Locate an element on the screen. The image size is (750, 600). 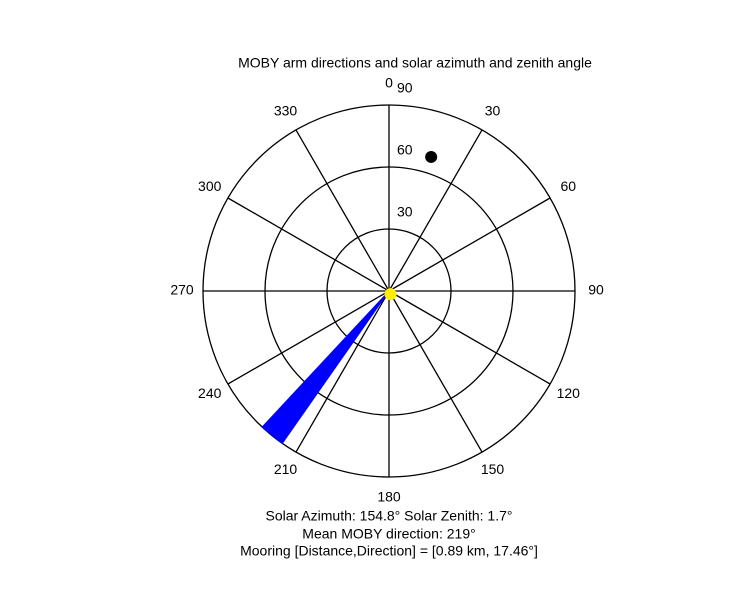
r-tick-label: 30 is located at coordinates (405, 212).